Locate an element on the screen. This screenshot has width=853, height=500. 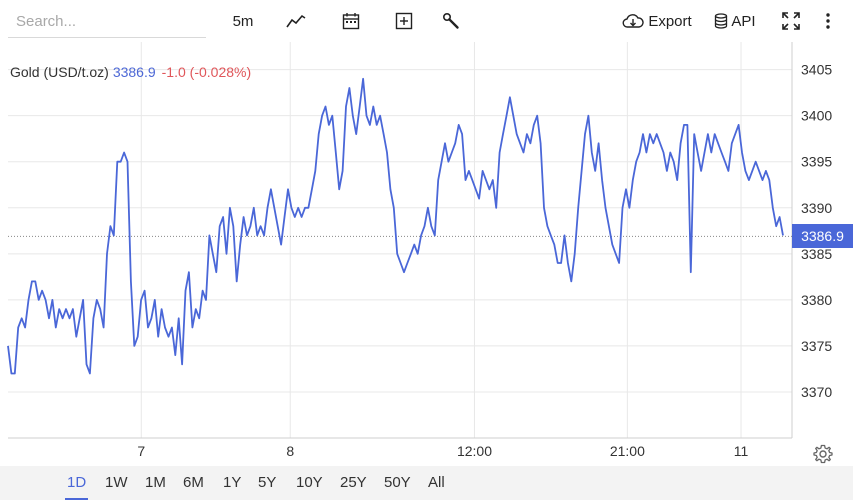
x-tick-label: 8 is located at coordinates (290, 451).